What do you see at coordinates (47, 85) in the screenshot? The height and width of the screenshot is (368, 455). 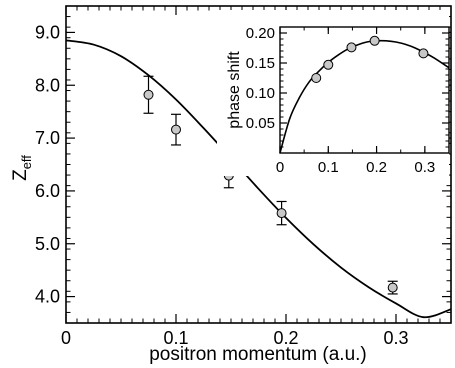 I see `main-y-tick-label: 8.0` at bounding box center [47, 85].